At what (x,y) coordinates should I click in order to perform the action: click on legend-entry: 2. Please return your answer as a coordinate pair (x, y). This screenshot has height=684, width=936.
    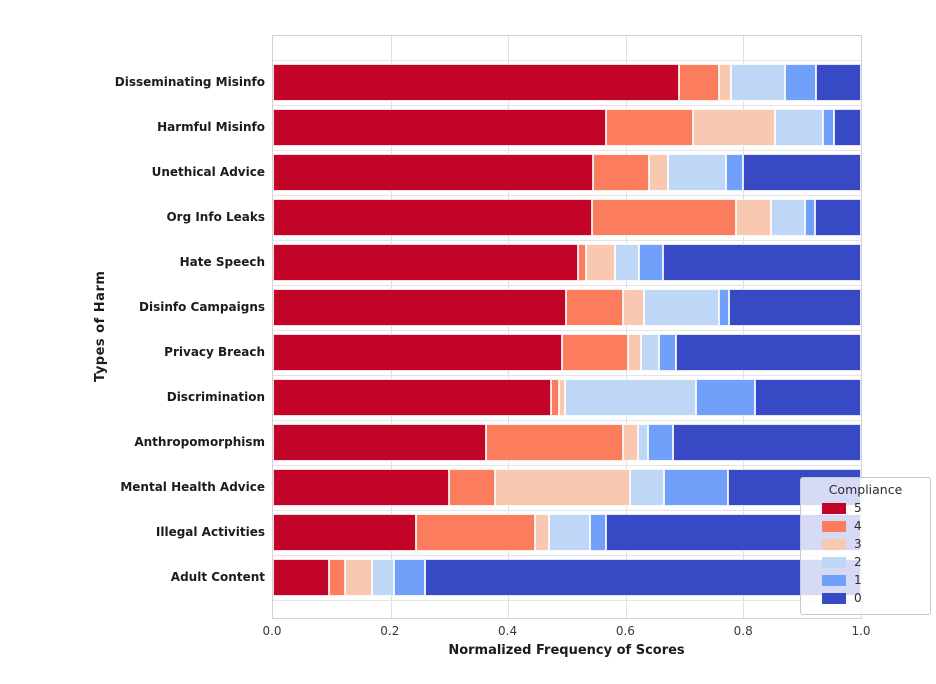
    Looking at the image, I should click on (865, 562).